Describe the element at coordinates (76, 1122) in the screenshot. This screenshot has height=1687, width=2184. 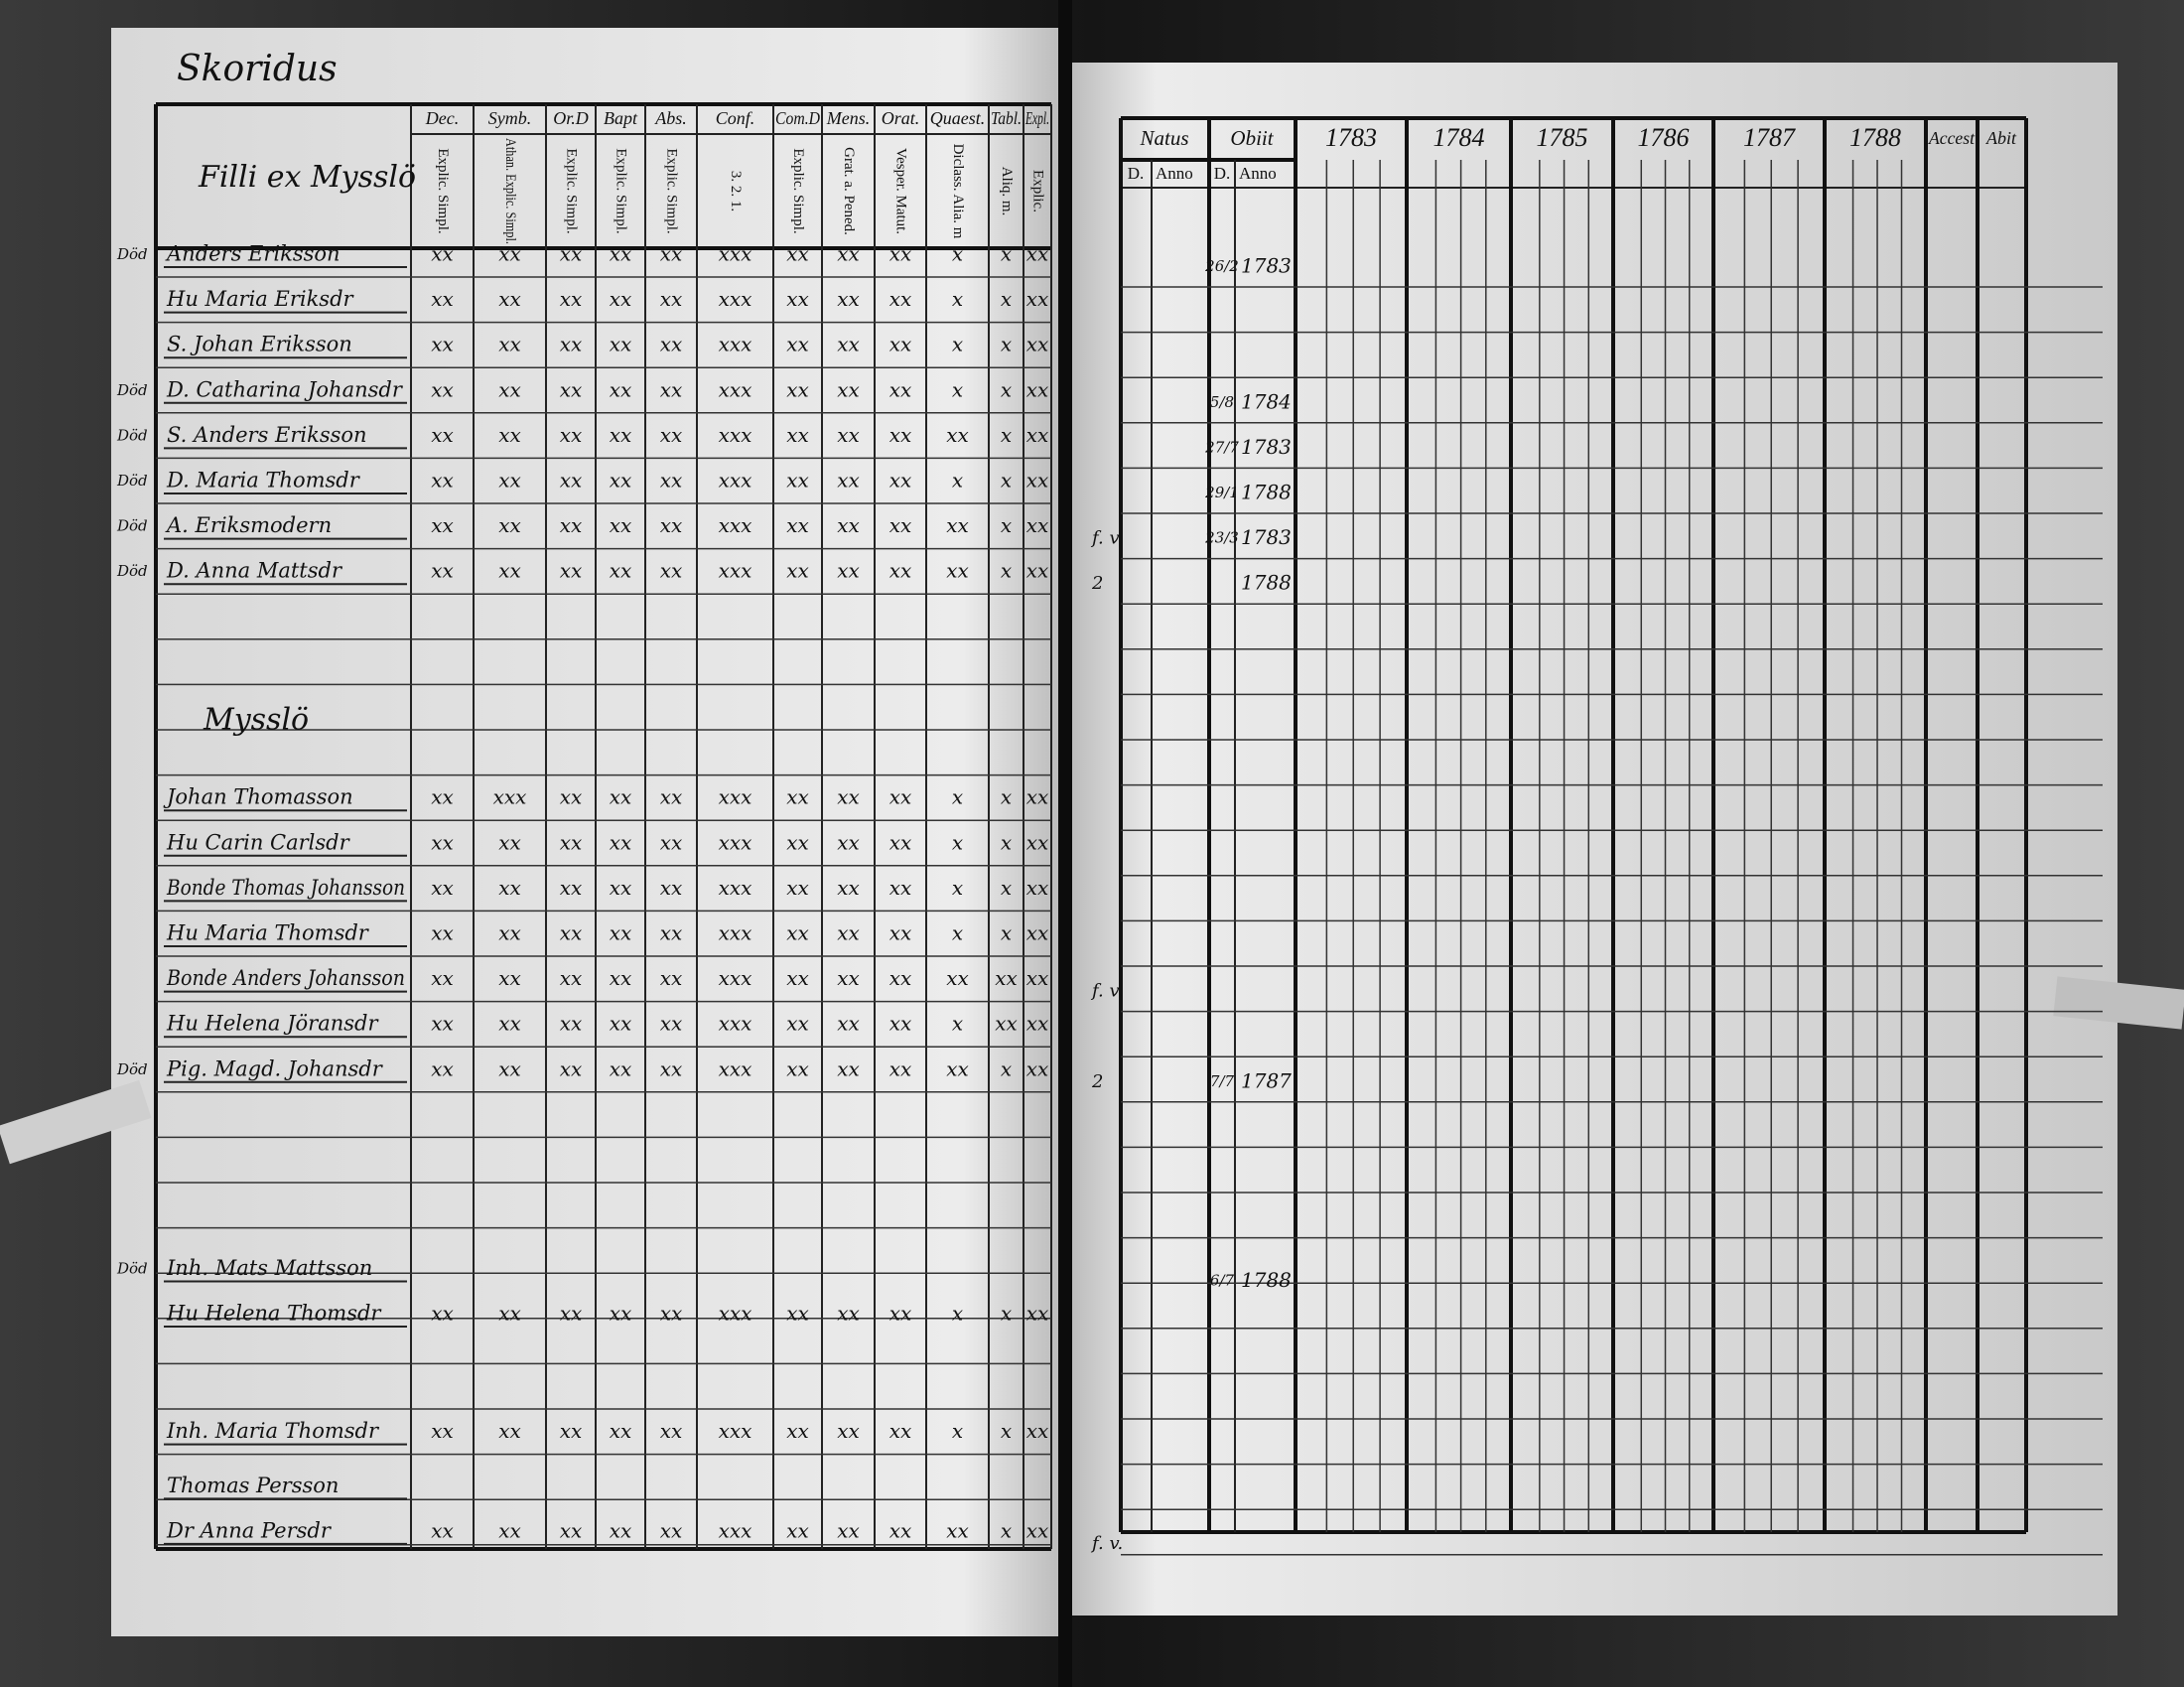
I see `page-clip` at that location.